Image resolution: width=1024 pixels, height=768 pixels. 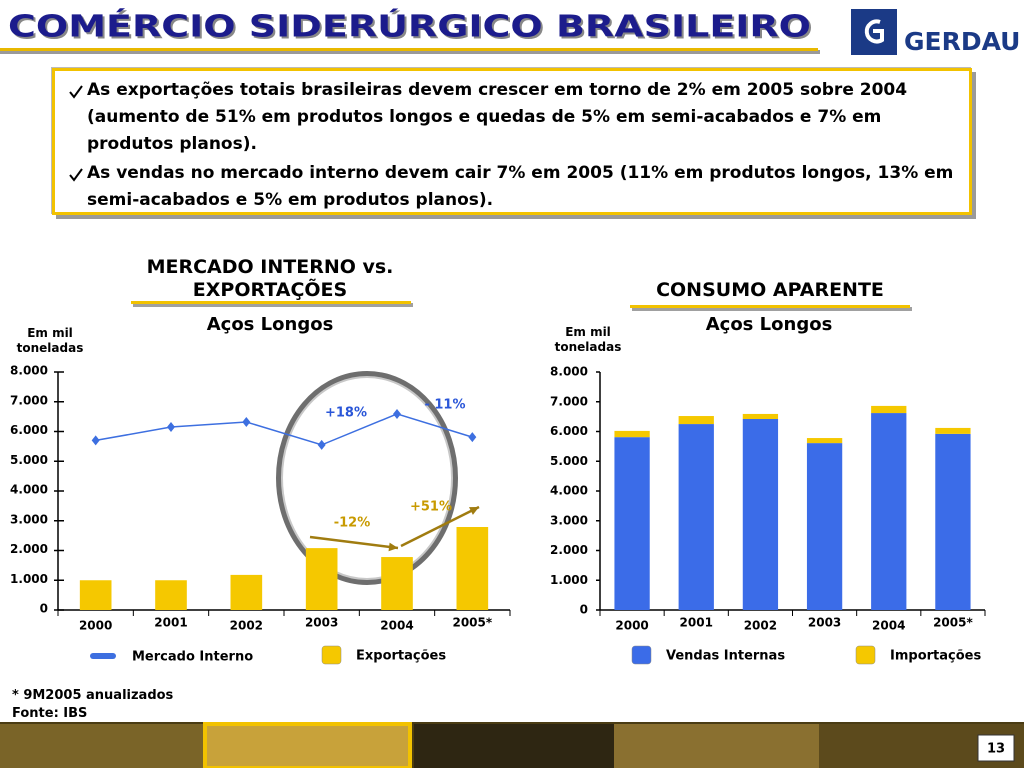 I want to click on title-shadow: COMÉRCIO SIDERÚRGICO BRASILEIRO, so click(x=411, y=28).